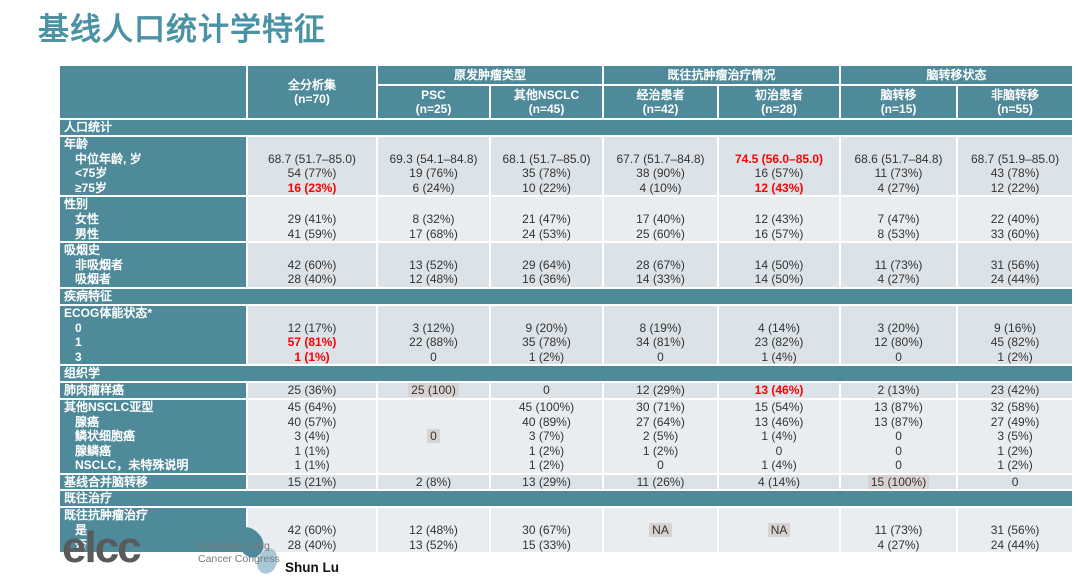 The image size is (1080, 586). What do you see at coordinates (1014, 342) in the screenshot?
I see `cell: 45 (82%)` at bounding box center [1014, 342].